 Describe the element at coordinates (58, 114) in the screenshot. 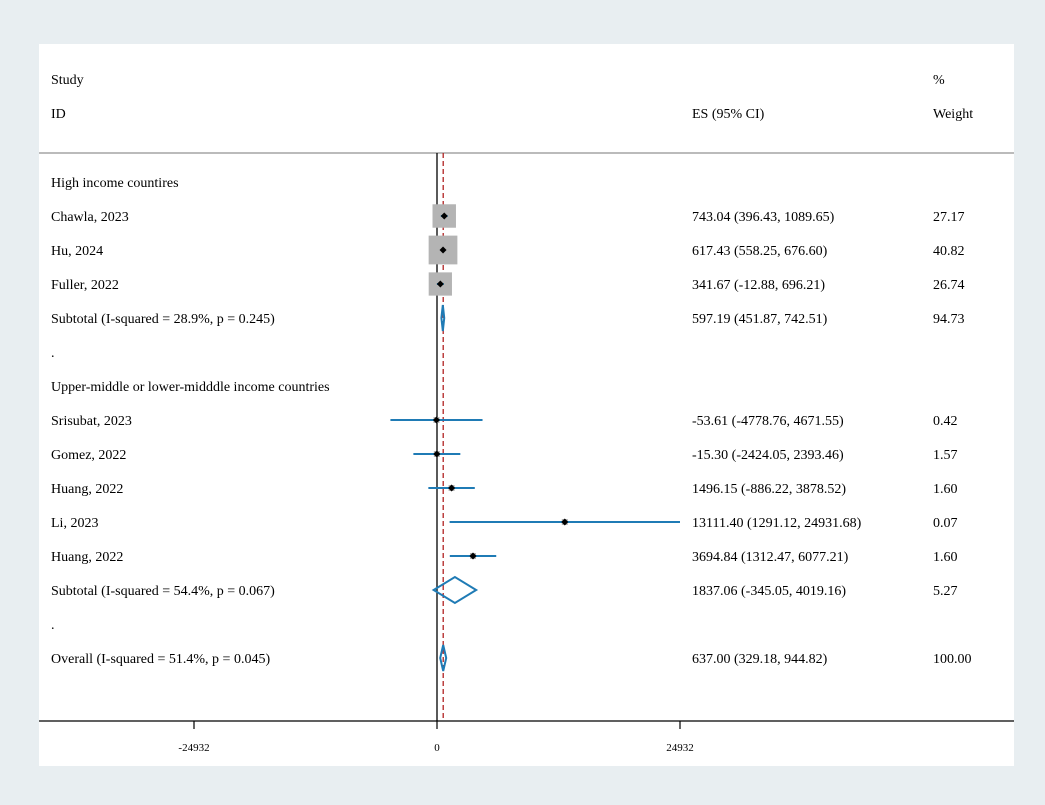

I see `header-id: ID` at that location.